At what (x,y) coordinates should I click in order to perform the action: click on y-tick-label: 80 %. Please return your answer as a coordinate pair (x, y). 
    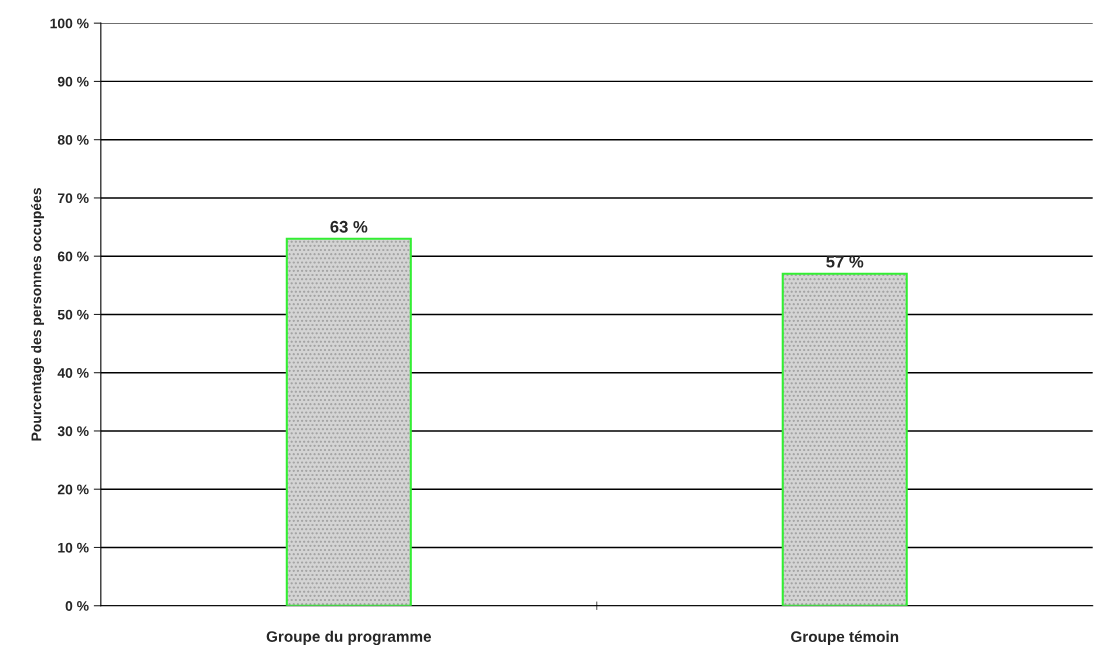
    Looking at the image, I should click on (73, 140).